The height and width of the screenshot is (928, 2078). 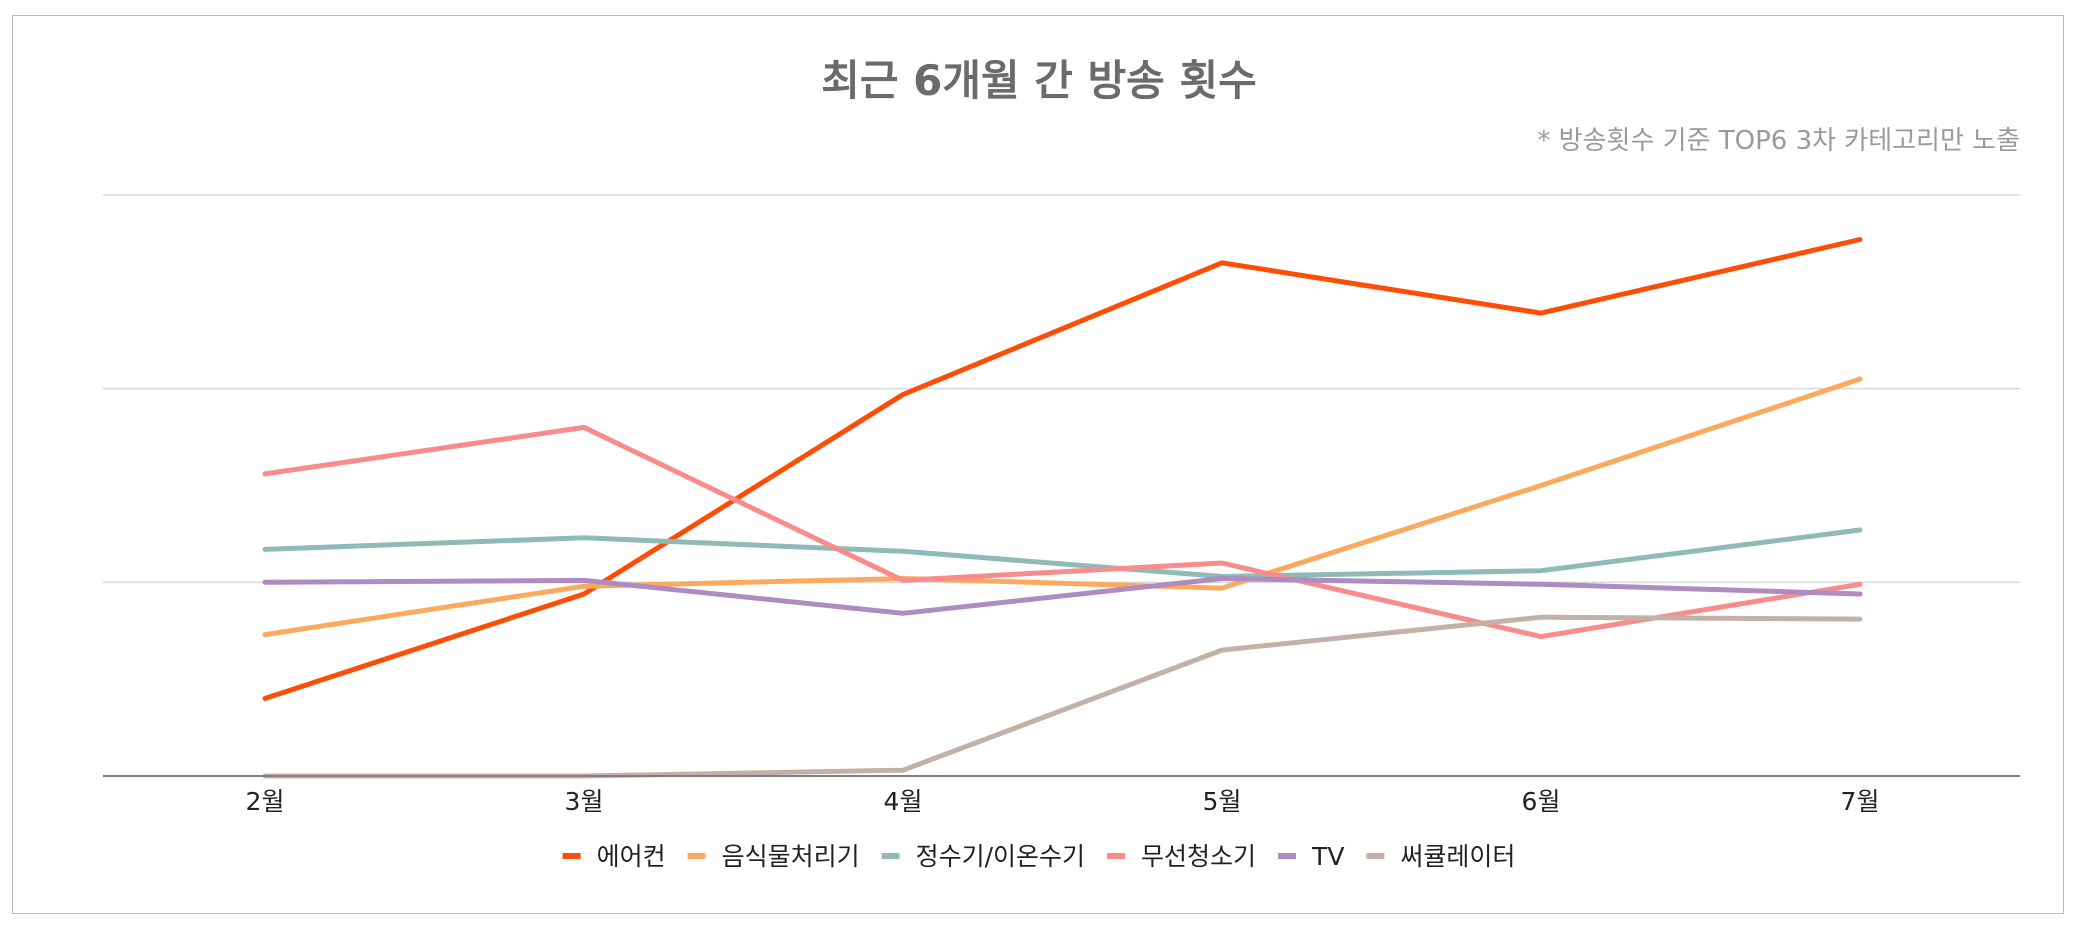 I want to click on legend-item: 음식물처리기, so click(x=773, y=856).